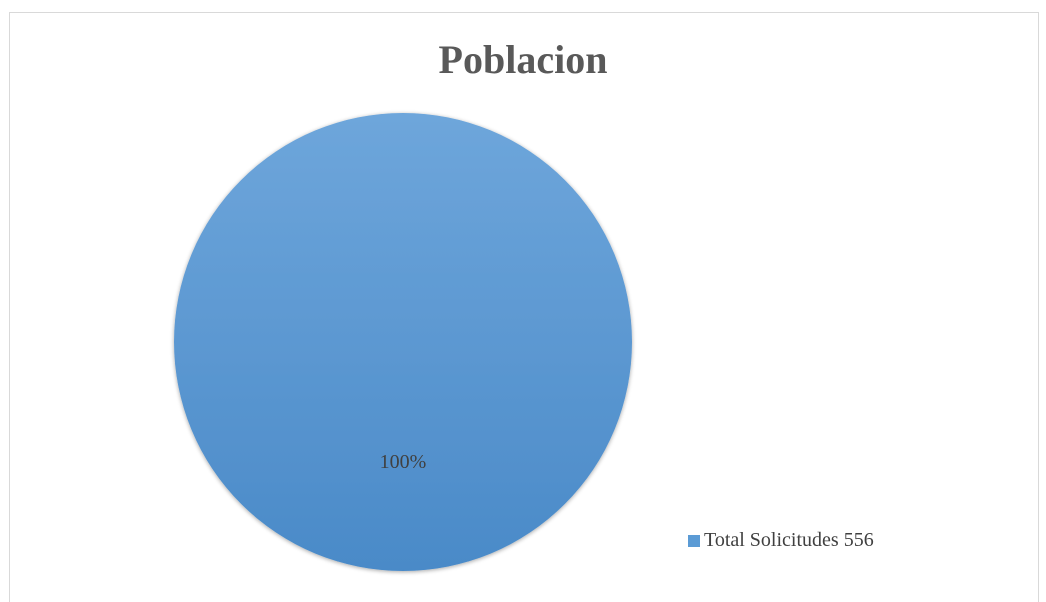 The height and width of the screenshot is (602, 1046). I want to click on chart-title: Poblacion, so click(523, 59).